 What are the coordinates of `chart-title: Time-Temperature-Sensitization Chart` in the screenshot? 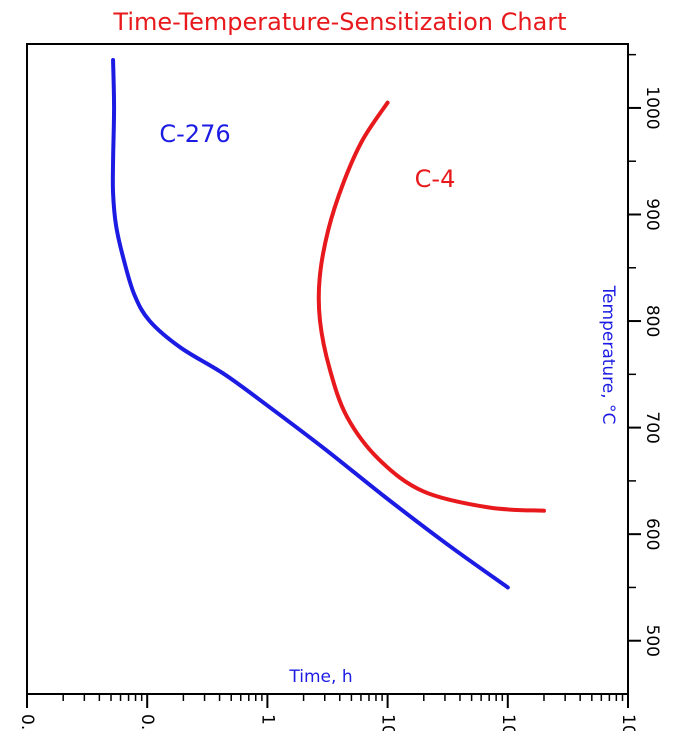 It's located at (339, 22).